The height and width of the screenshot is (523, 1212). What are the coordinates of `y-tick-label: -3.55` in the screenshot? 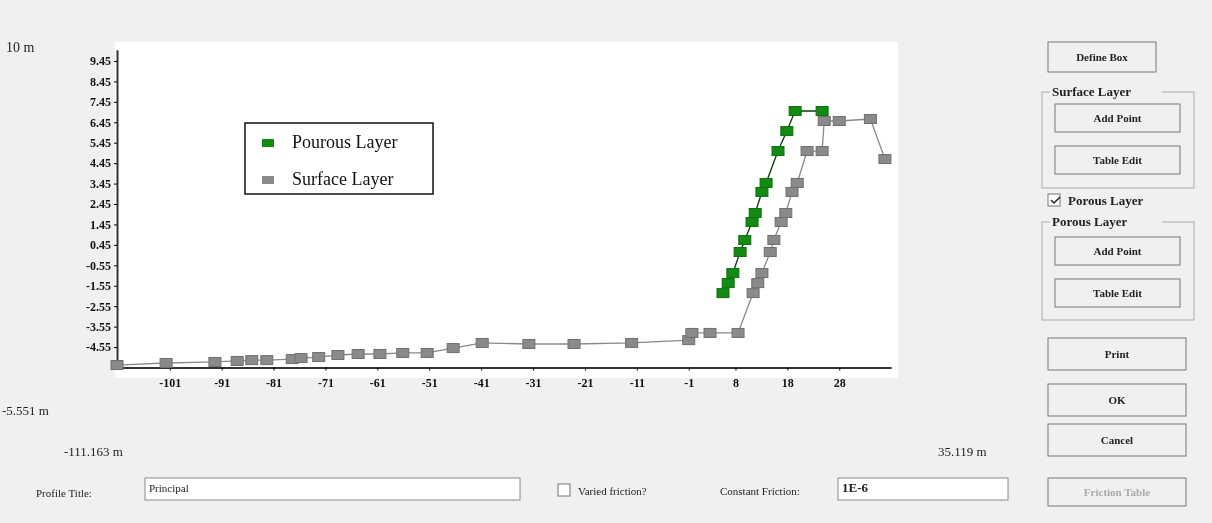 It's located at (98, 326).